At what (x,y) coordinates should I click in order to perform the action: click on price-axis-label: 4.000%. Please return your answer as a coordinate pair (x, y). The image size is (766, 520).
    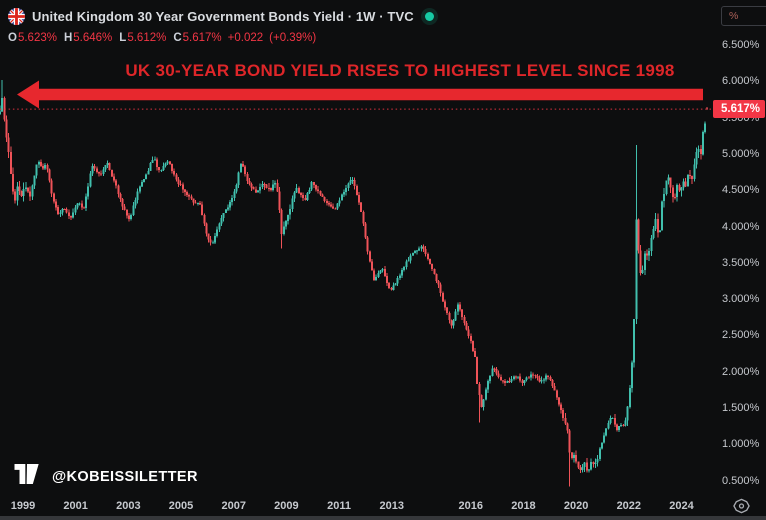
    Looking at the image, I should click on (741, 226).